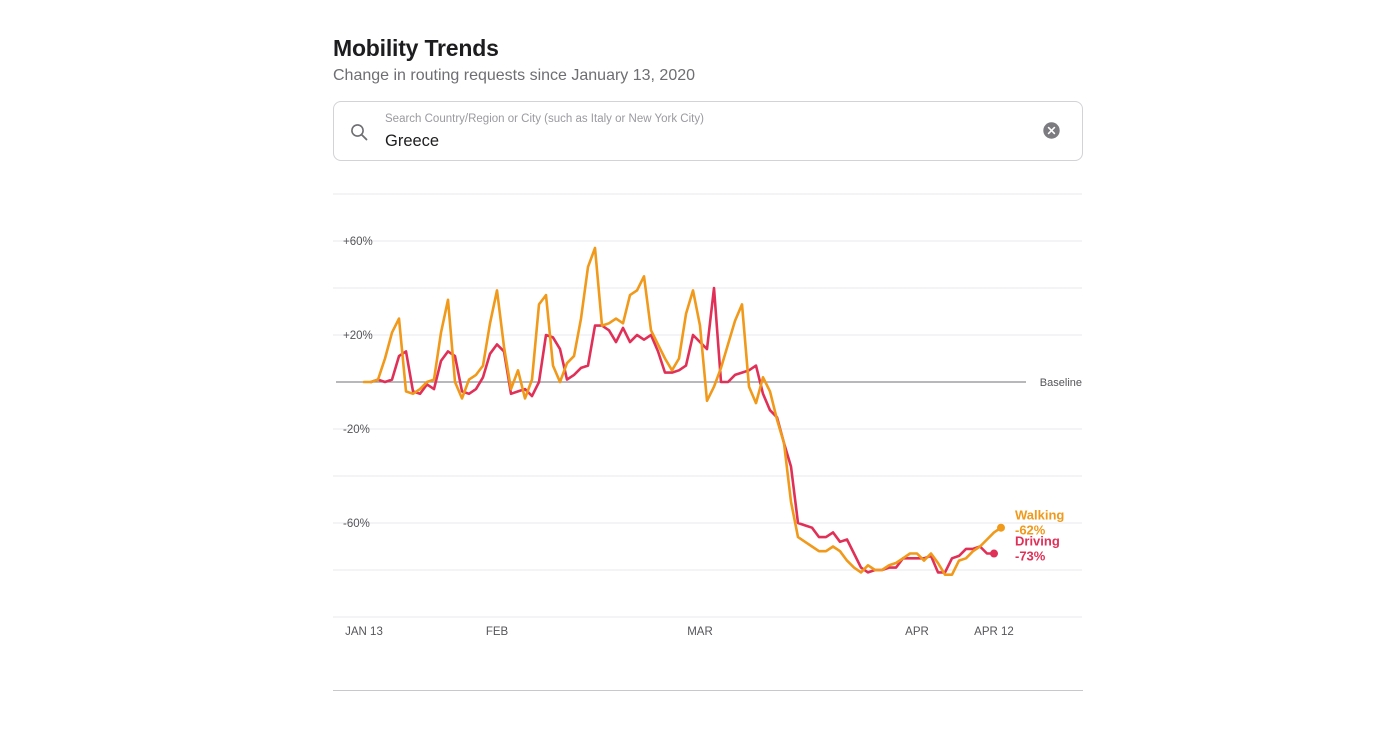 Image resolution: width=1388 pixels, height=741 pixels. Describe the element at coordinates (497, 632) in the screenshot. I see `x-tick-label: FEB` at that location.